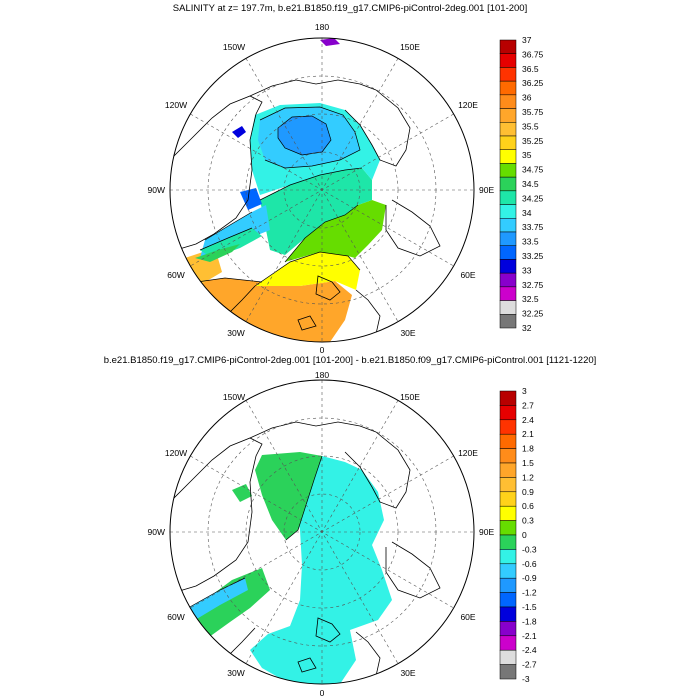  I want to click on colorbar-tick-label: 33.75, so click(533, 227).